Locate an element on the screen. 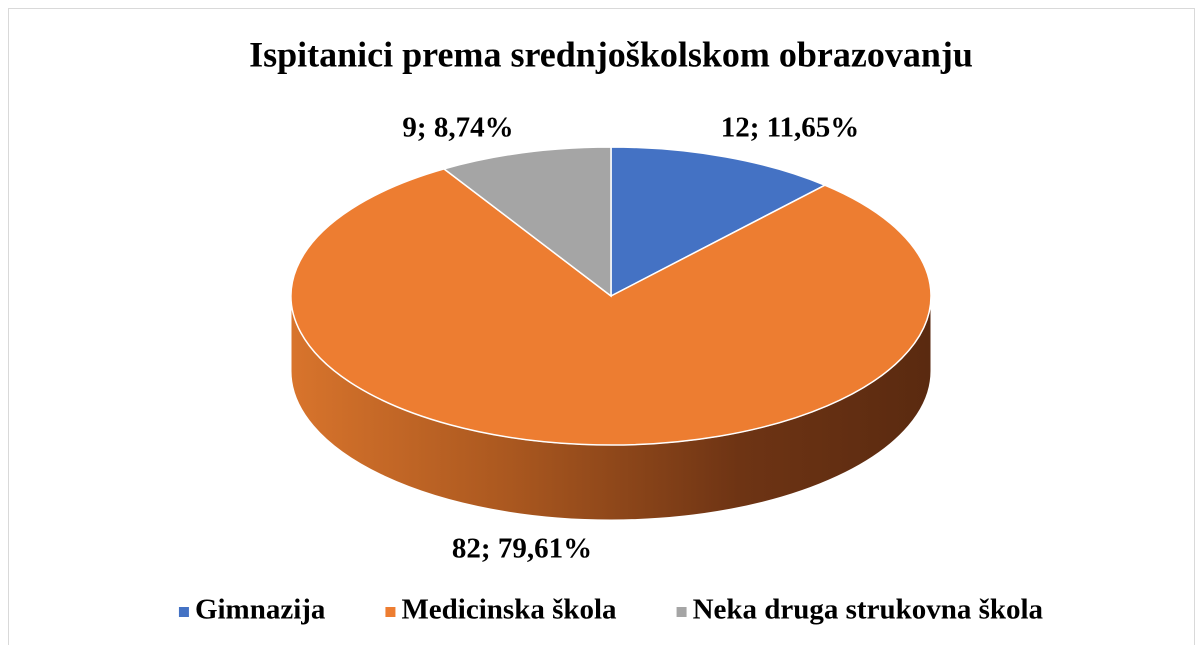 This screenshot has width=1203, height=645. legend-label: Gimnazija is located at coordinates (260, 610).